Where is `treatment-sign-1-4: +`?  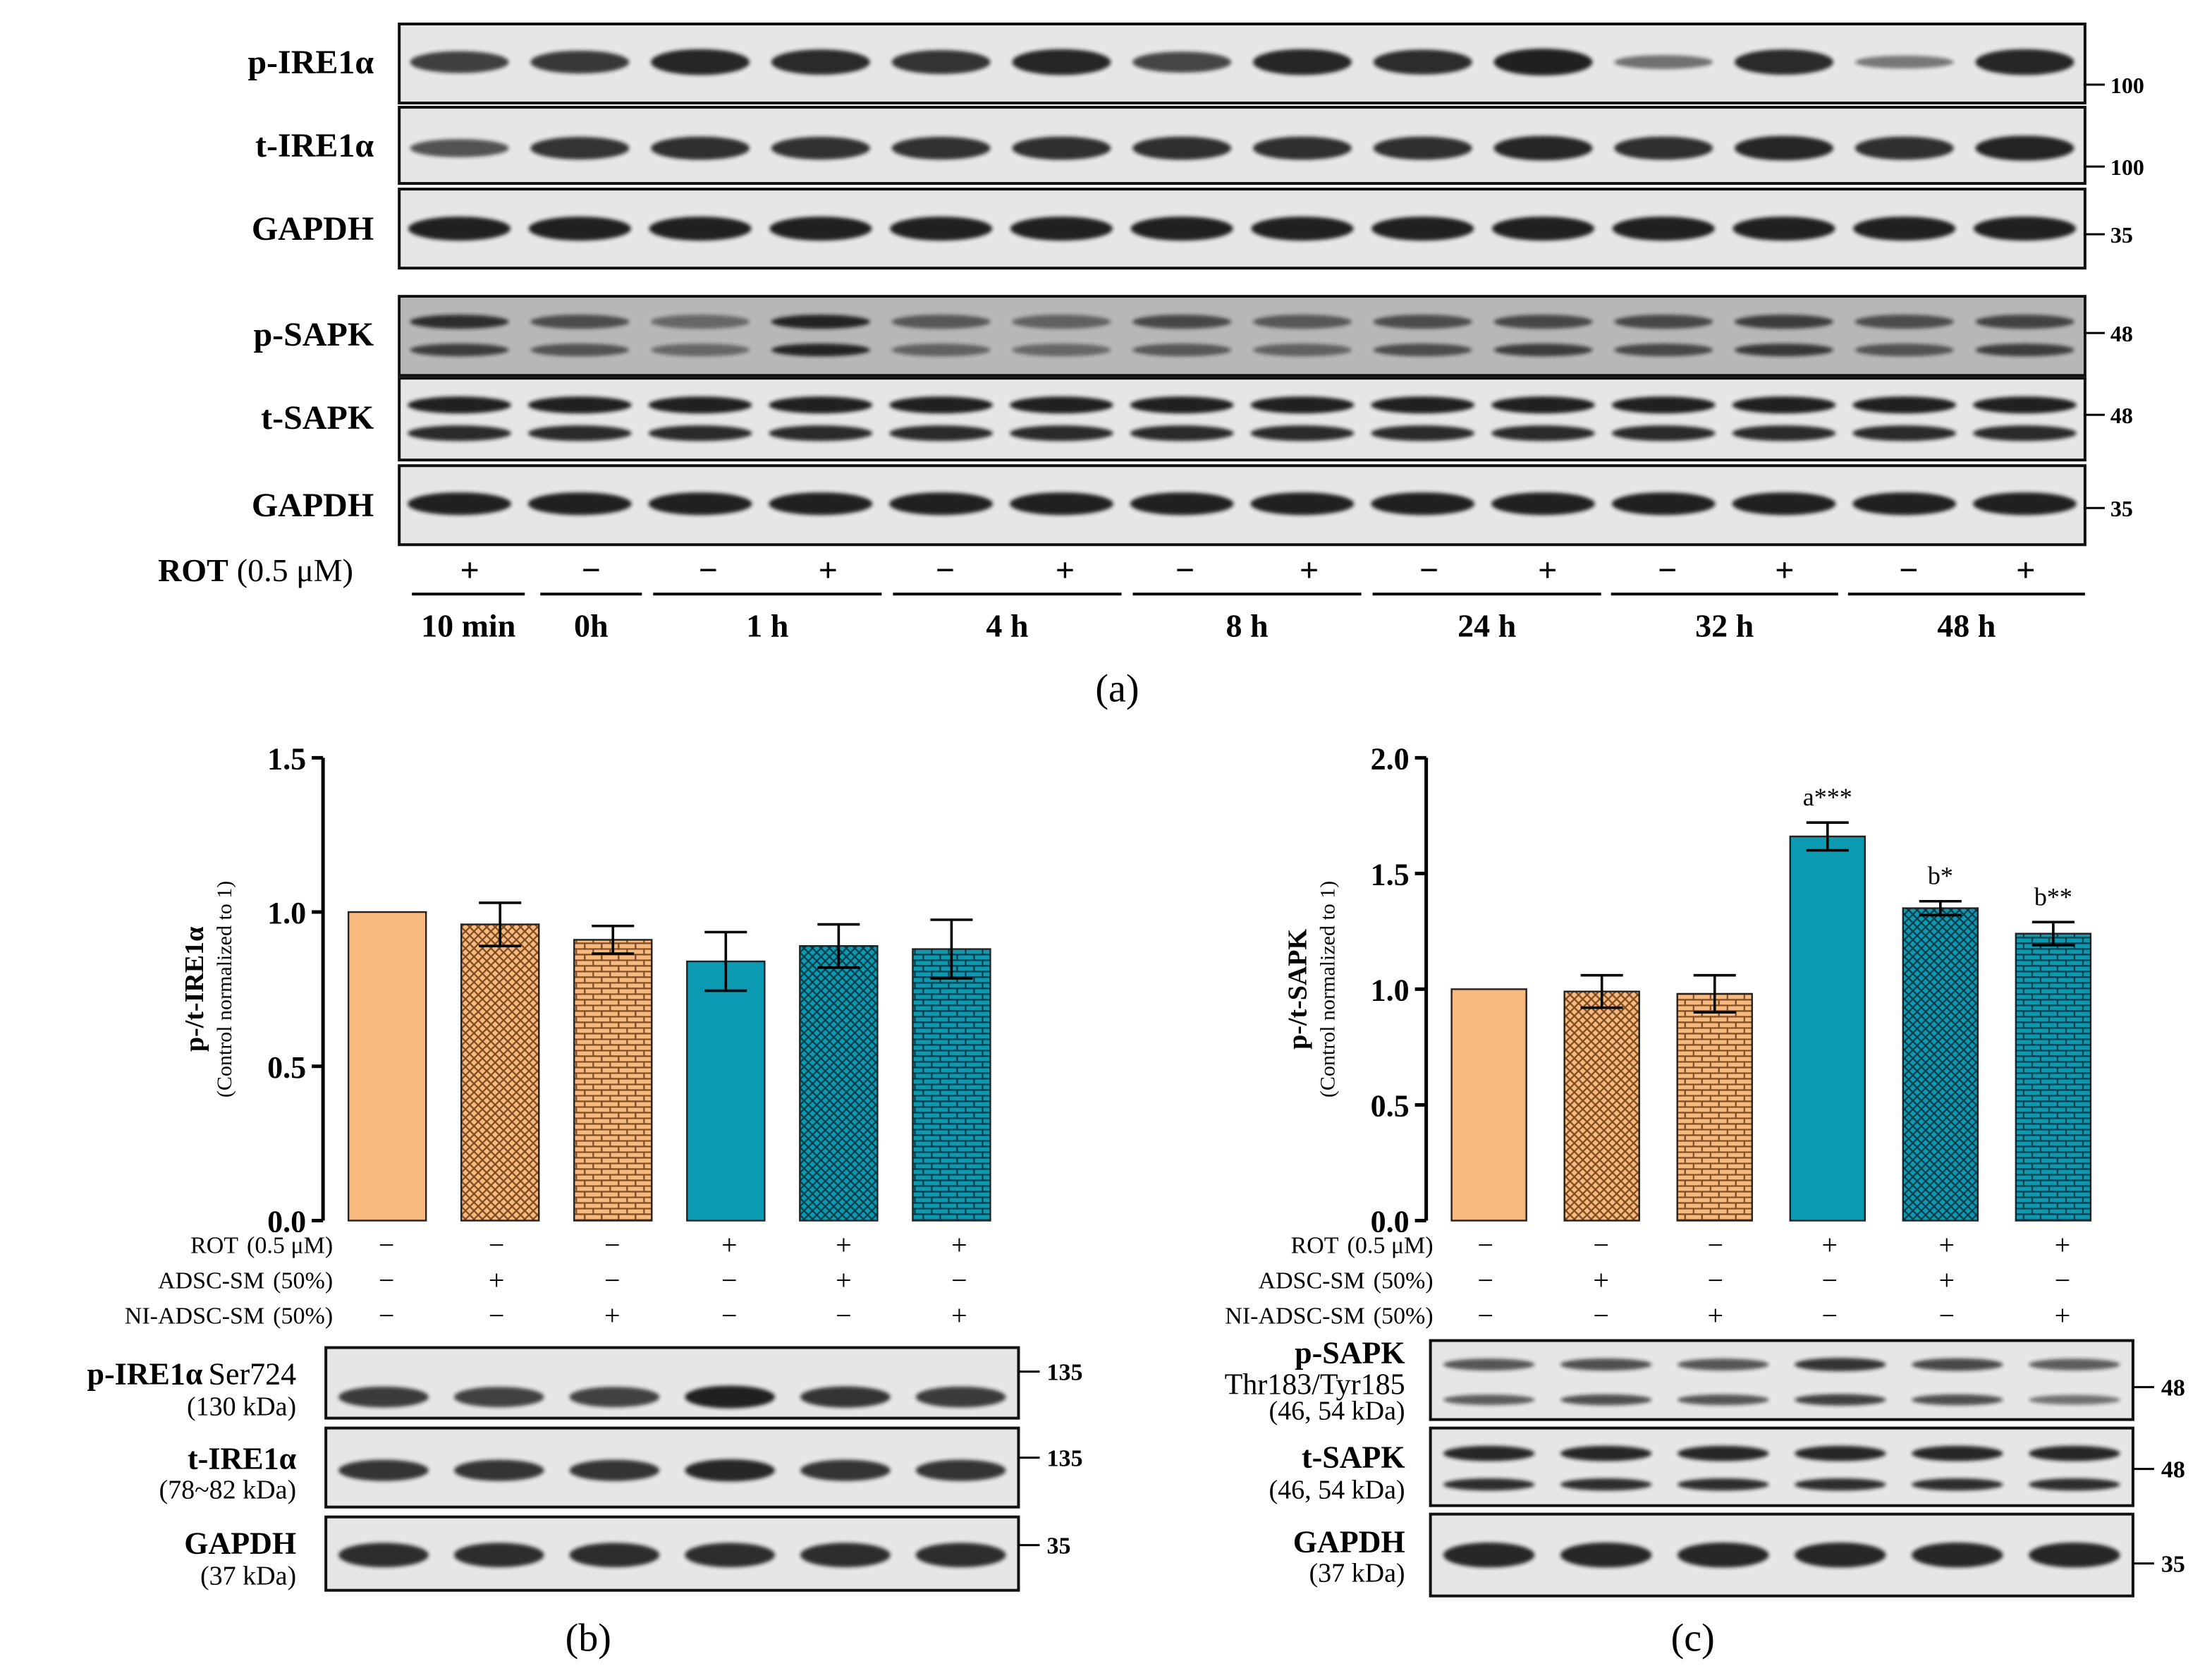 treatment-sign-1-4: + is located at coordinates (1829, 1245).